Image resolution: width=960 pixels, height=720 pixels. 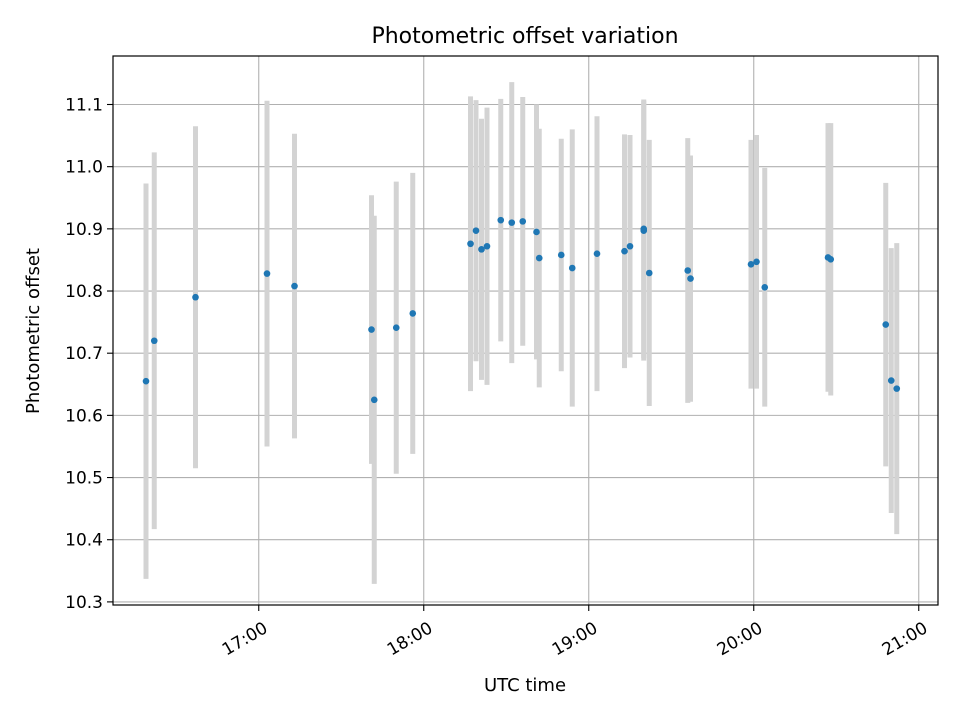 What do you see at coordinates (84, 354) in the screenshot?
I see `y-tick-label: 10.7` at bounding box center [84, 354].